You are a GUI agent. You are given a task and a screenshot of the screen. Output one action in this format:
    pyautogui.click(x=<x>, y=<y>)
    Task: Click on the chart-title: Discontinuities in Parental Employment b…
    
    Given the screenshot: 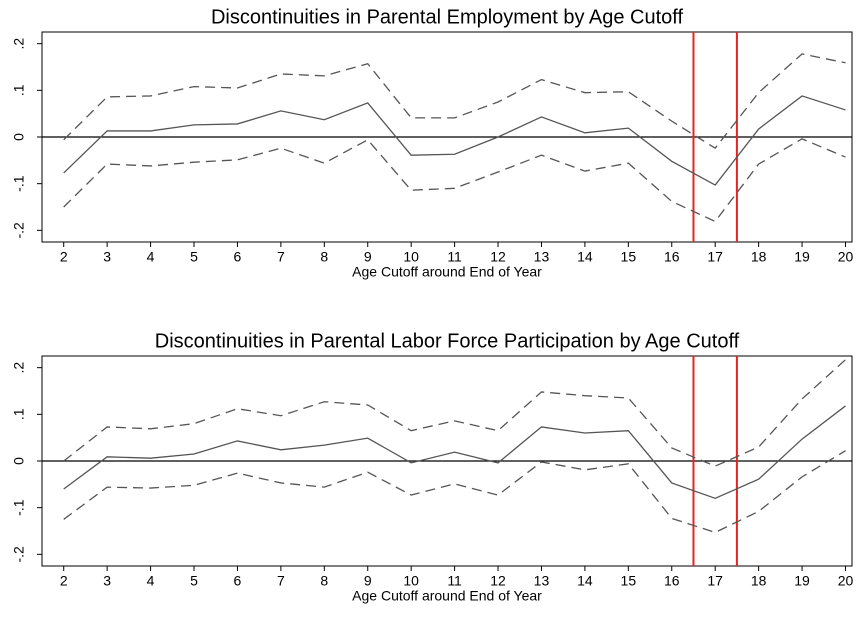 What is the action you would take?
    pyautogui.click(x=447, y=17)
    